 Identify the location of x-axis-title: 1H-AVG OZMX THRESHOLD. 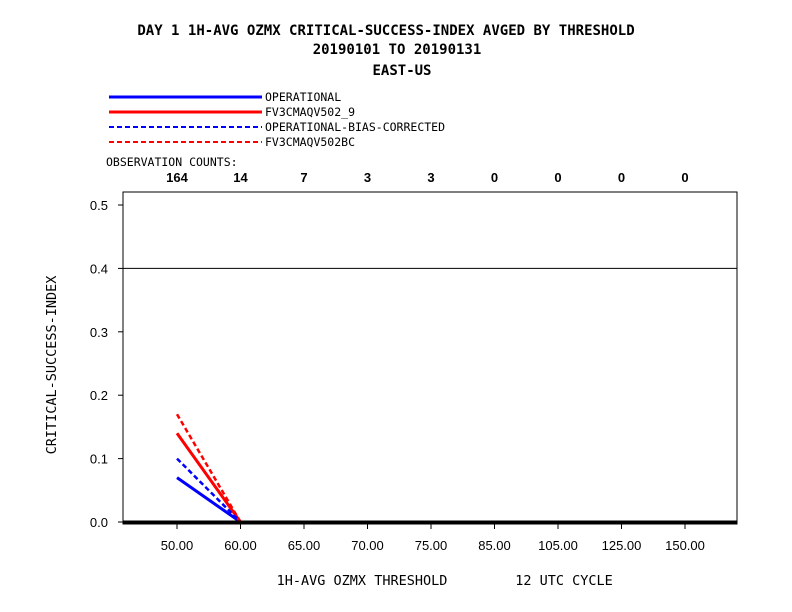
(362, 581).